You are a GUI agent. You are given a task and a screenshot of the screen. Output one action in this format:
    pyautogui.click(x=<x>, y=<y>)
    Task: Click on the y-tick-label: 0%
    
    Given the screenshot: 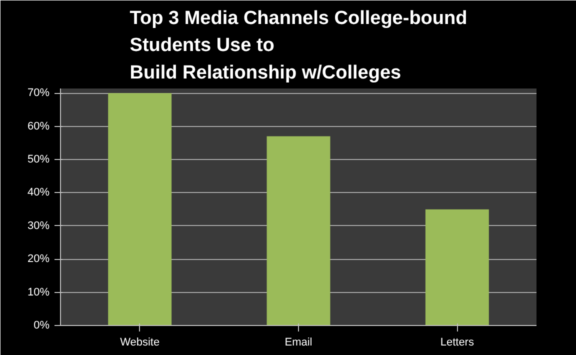 What is the action you would take?
    pyautogui.click(x=42, y=326)
    